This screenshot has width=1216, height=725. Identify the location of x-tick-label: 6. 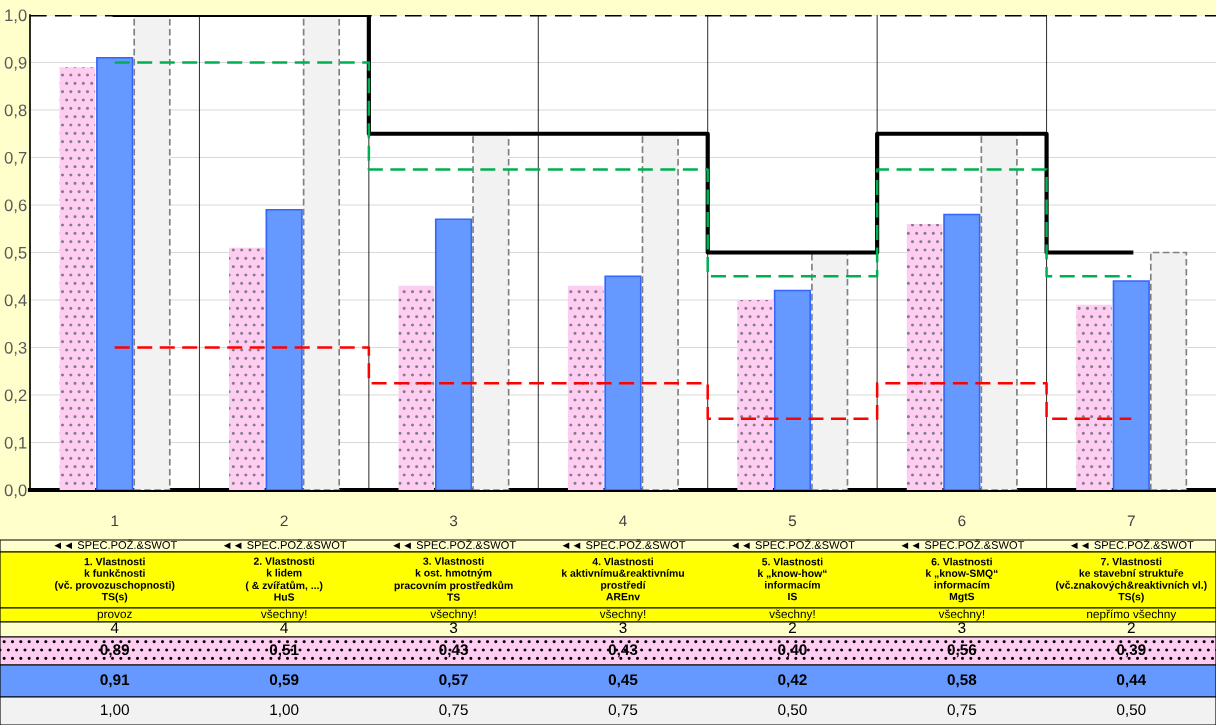
(962, 521).